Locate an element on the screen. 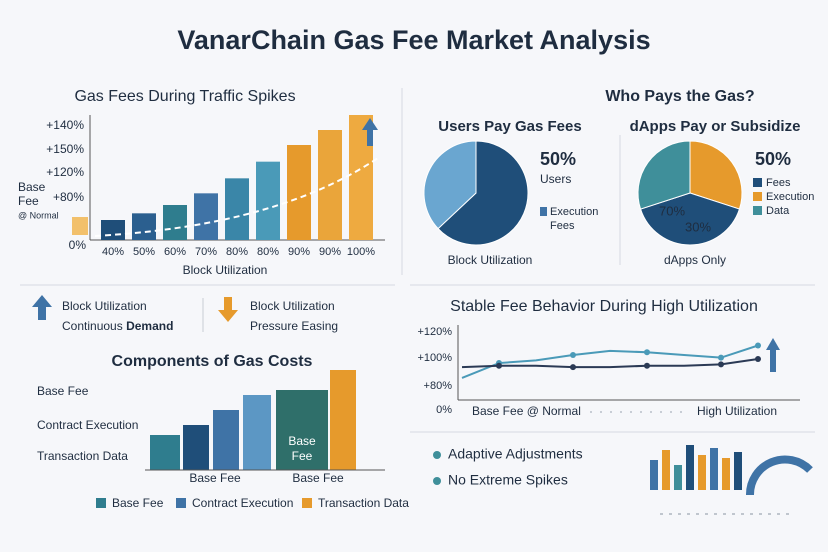 The height and width of the screenshot is (552, 828). legend-label: Data is located at coordinates (778, 211).